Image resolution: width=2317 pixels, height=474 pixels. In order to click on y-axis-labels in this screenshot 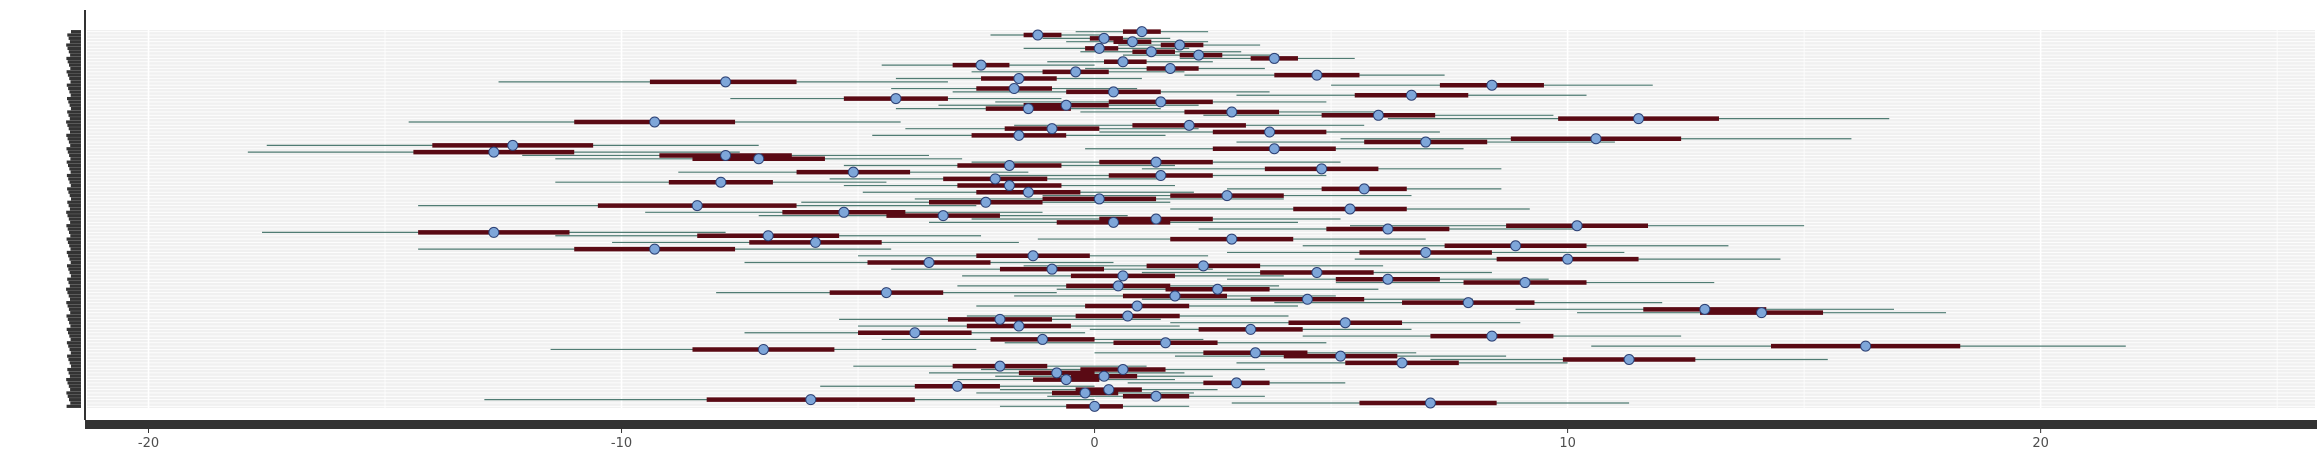, I will do `click(73, 219)`.